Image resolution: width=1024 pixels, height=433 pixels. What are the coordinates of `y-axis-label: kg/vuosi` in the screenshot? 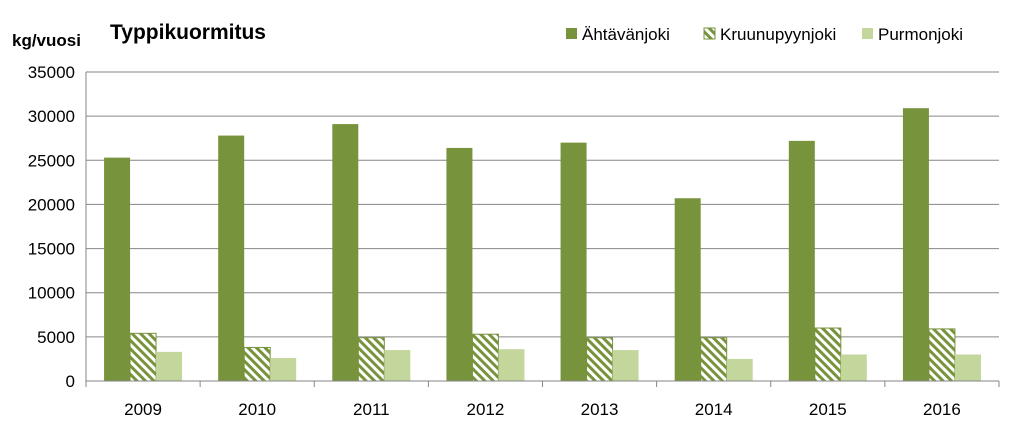 It's located at (46, 40).